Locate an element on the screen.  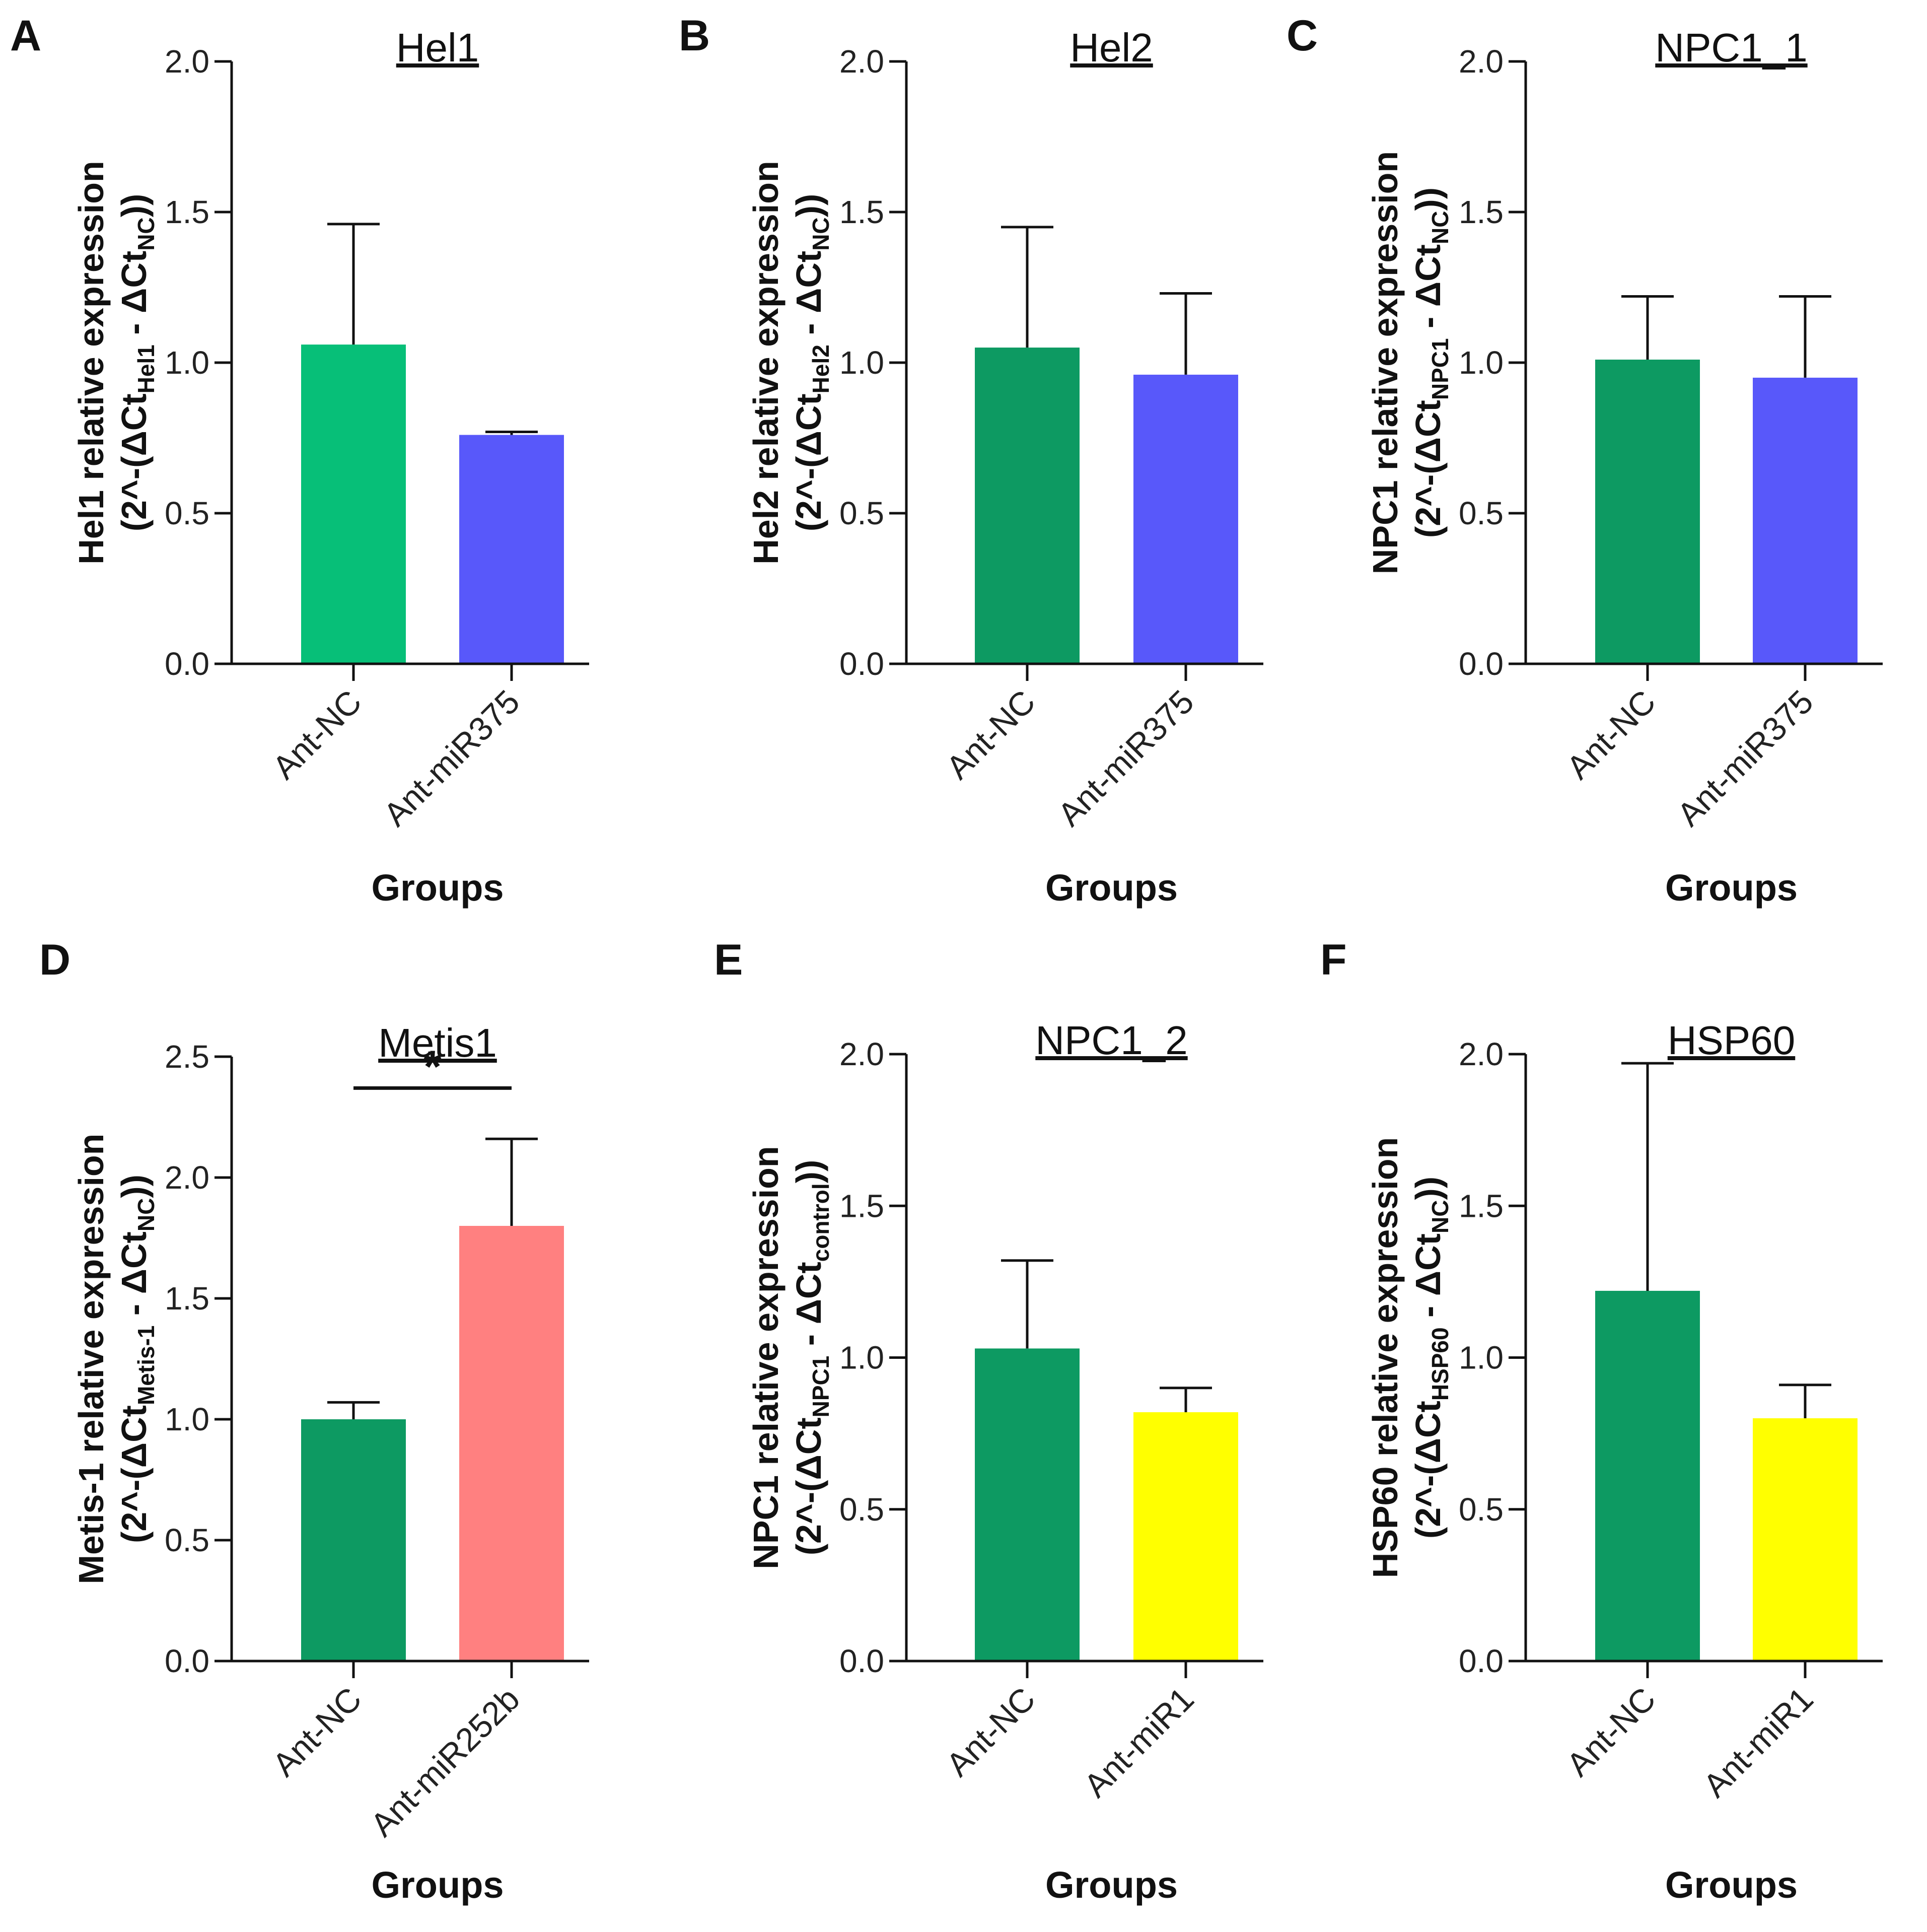
y-label-subscript: HSP60 is located at coordinates (1440, 1364).